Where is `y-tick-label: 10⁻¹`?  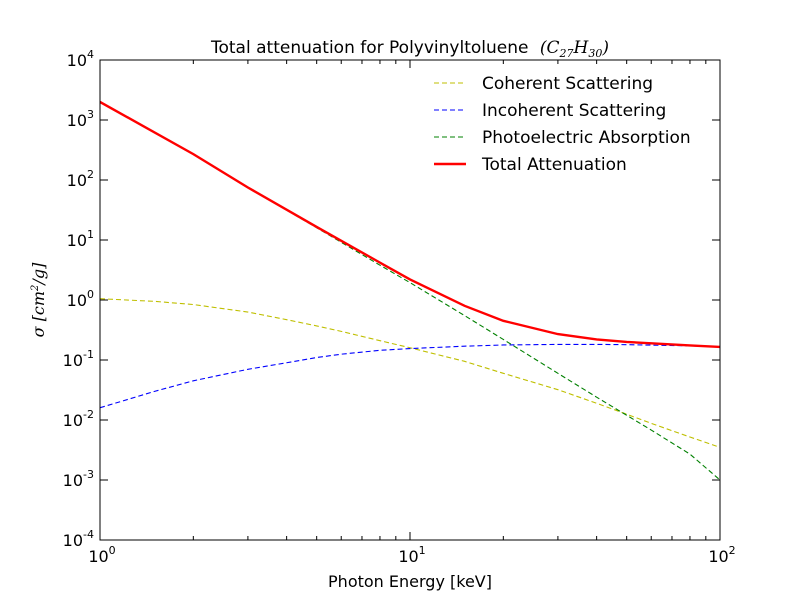
y-tick-label: 10⁻¹ is located at coordinates (78, 359).